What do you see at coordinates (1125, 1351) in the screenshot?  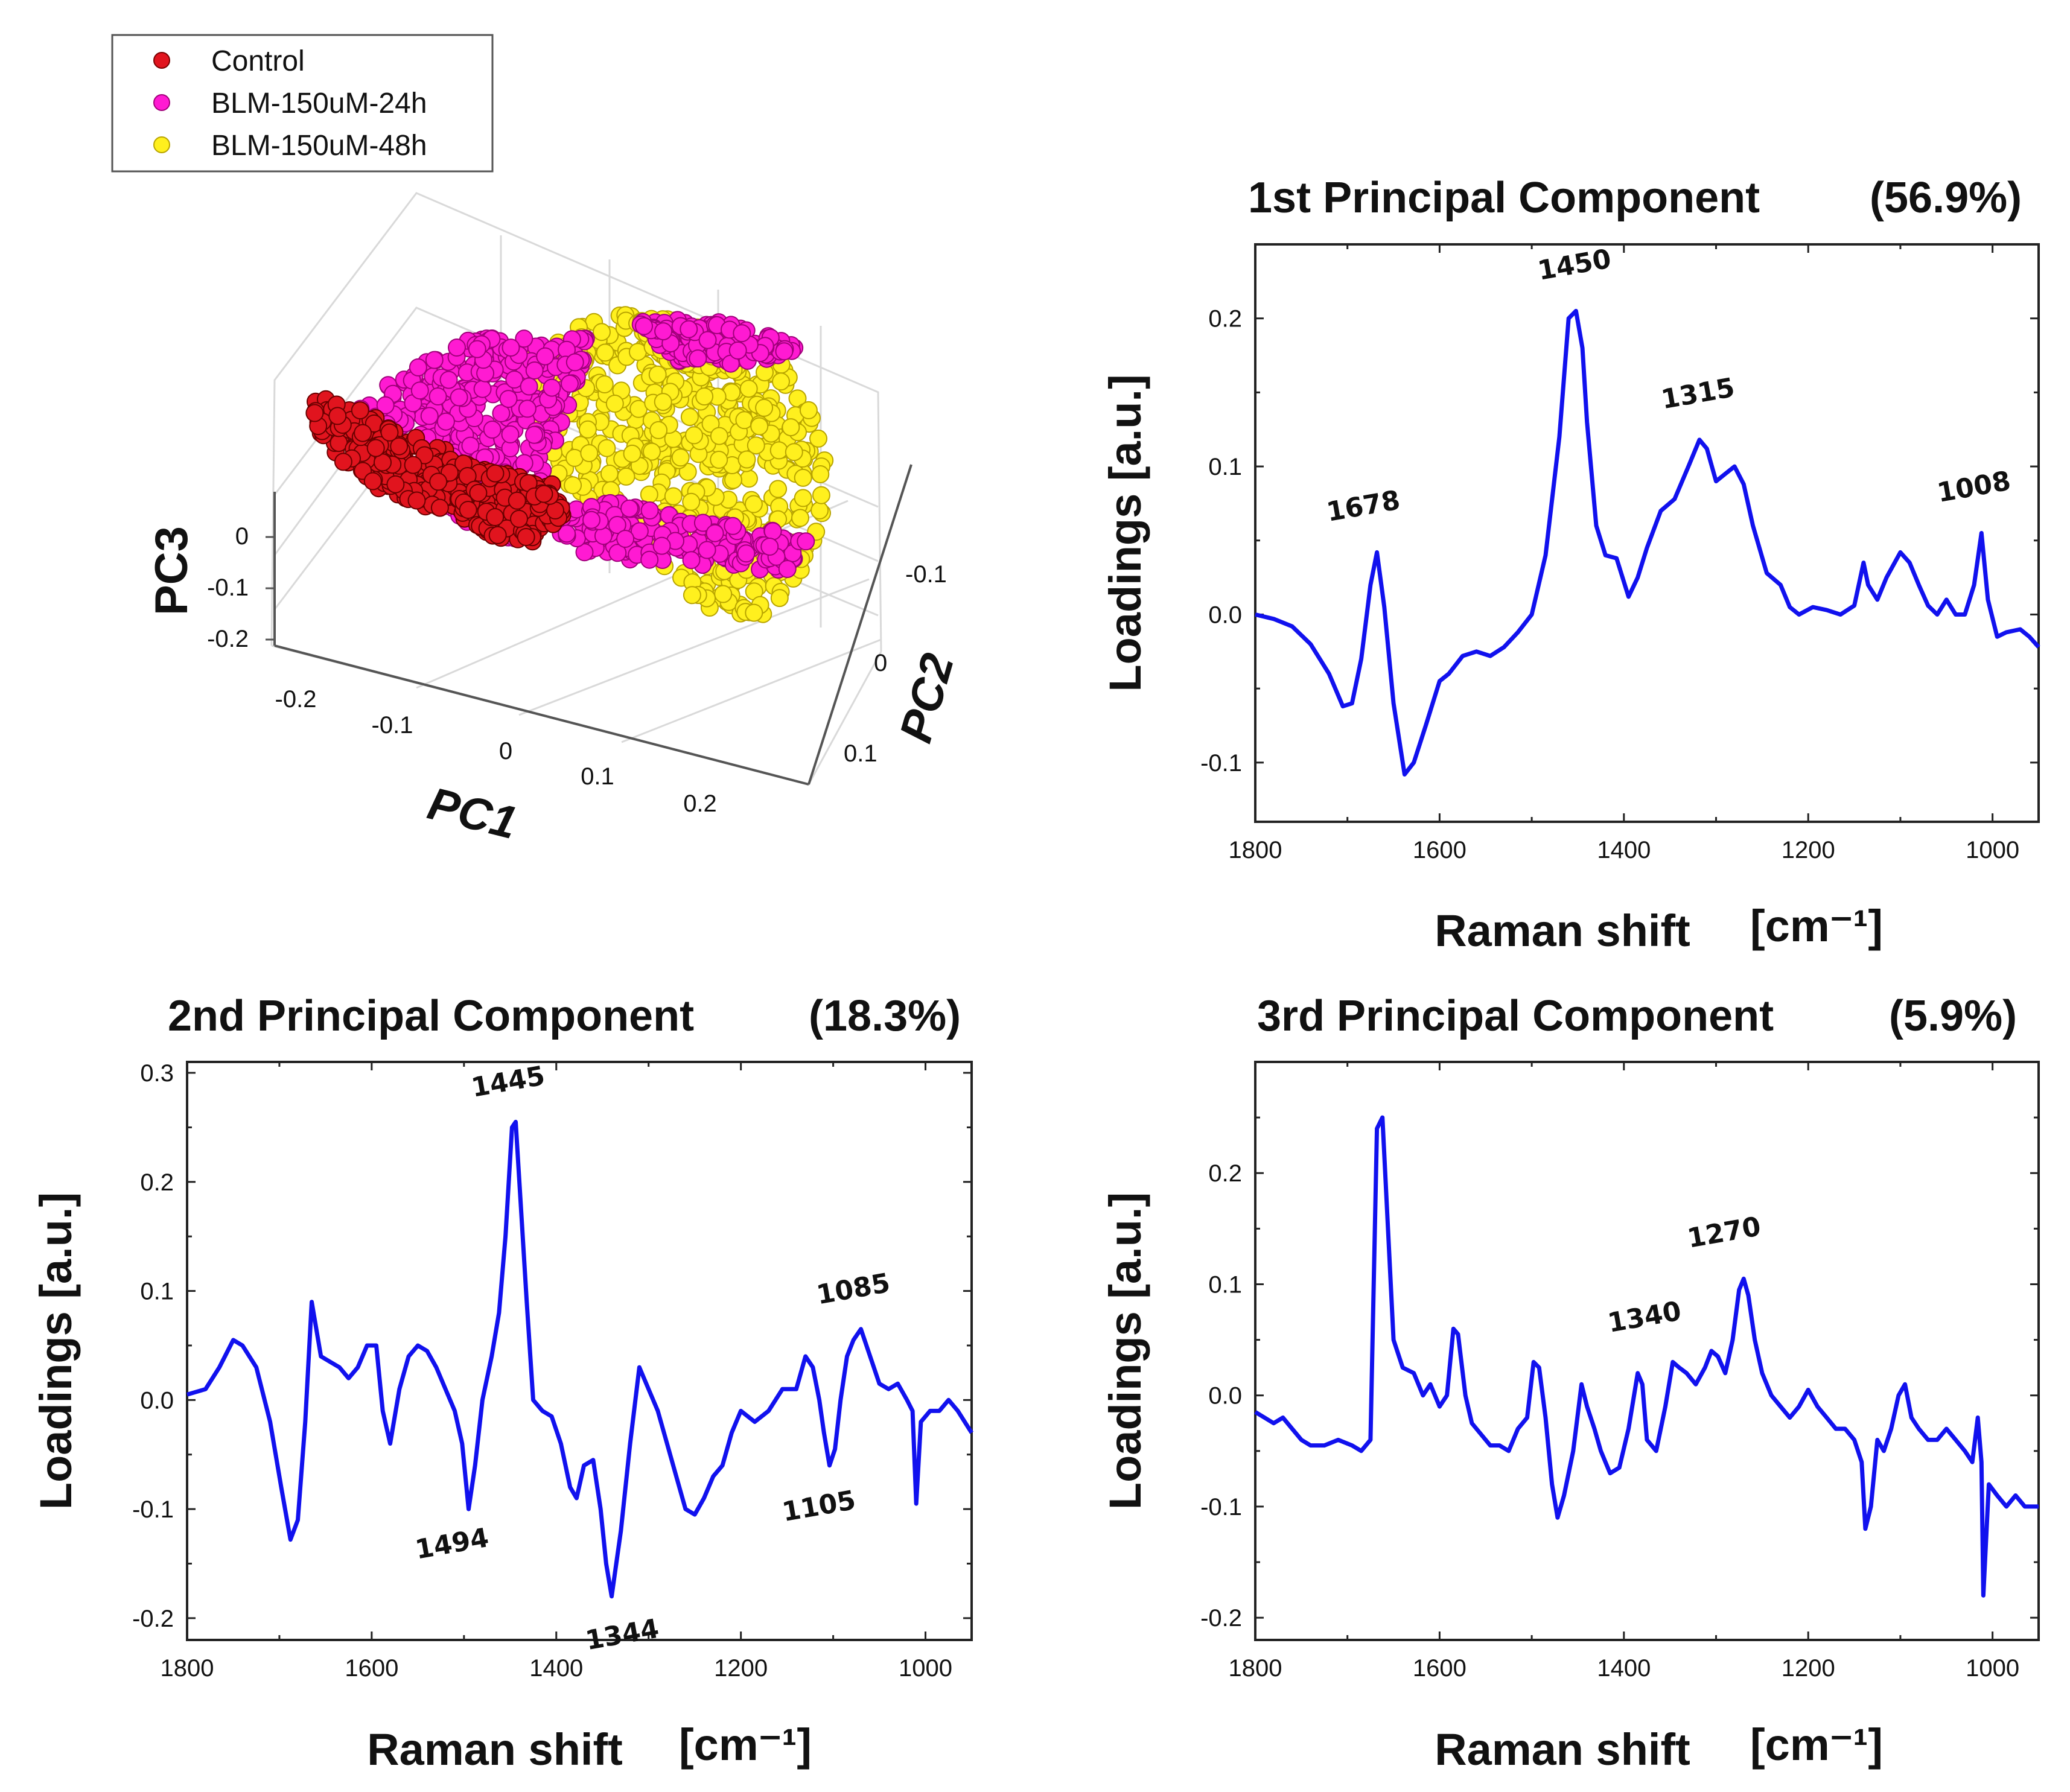 I see `y-axis-label: Loadings [a.u.]` at bounding box center [1125, 1351].